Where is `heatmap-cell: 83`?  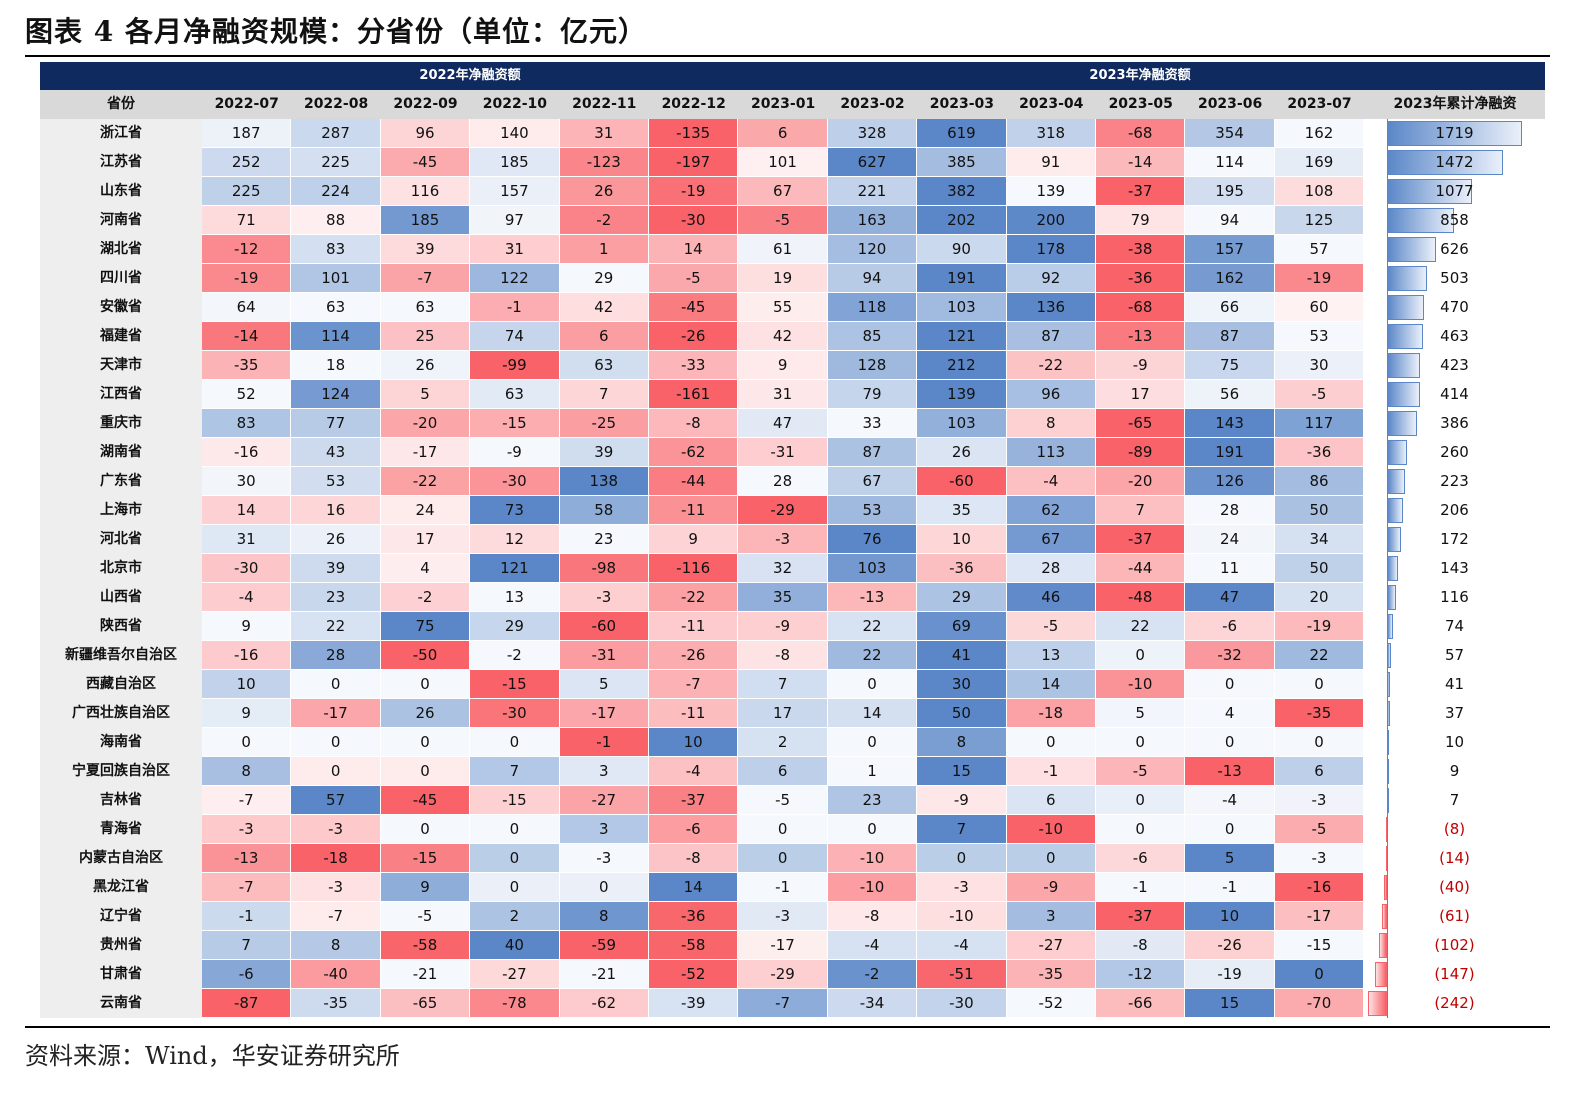
heatmap-cell: 83 is located at coordinates (336, 249).